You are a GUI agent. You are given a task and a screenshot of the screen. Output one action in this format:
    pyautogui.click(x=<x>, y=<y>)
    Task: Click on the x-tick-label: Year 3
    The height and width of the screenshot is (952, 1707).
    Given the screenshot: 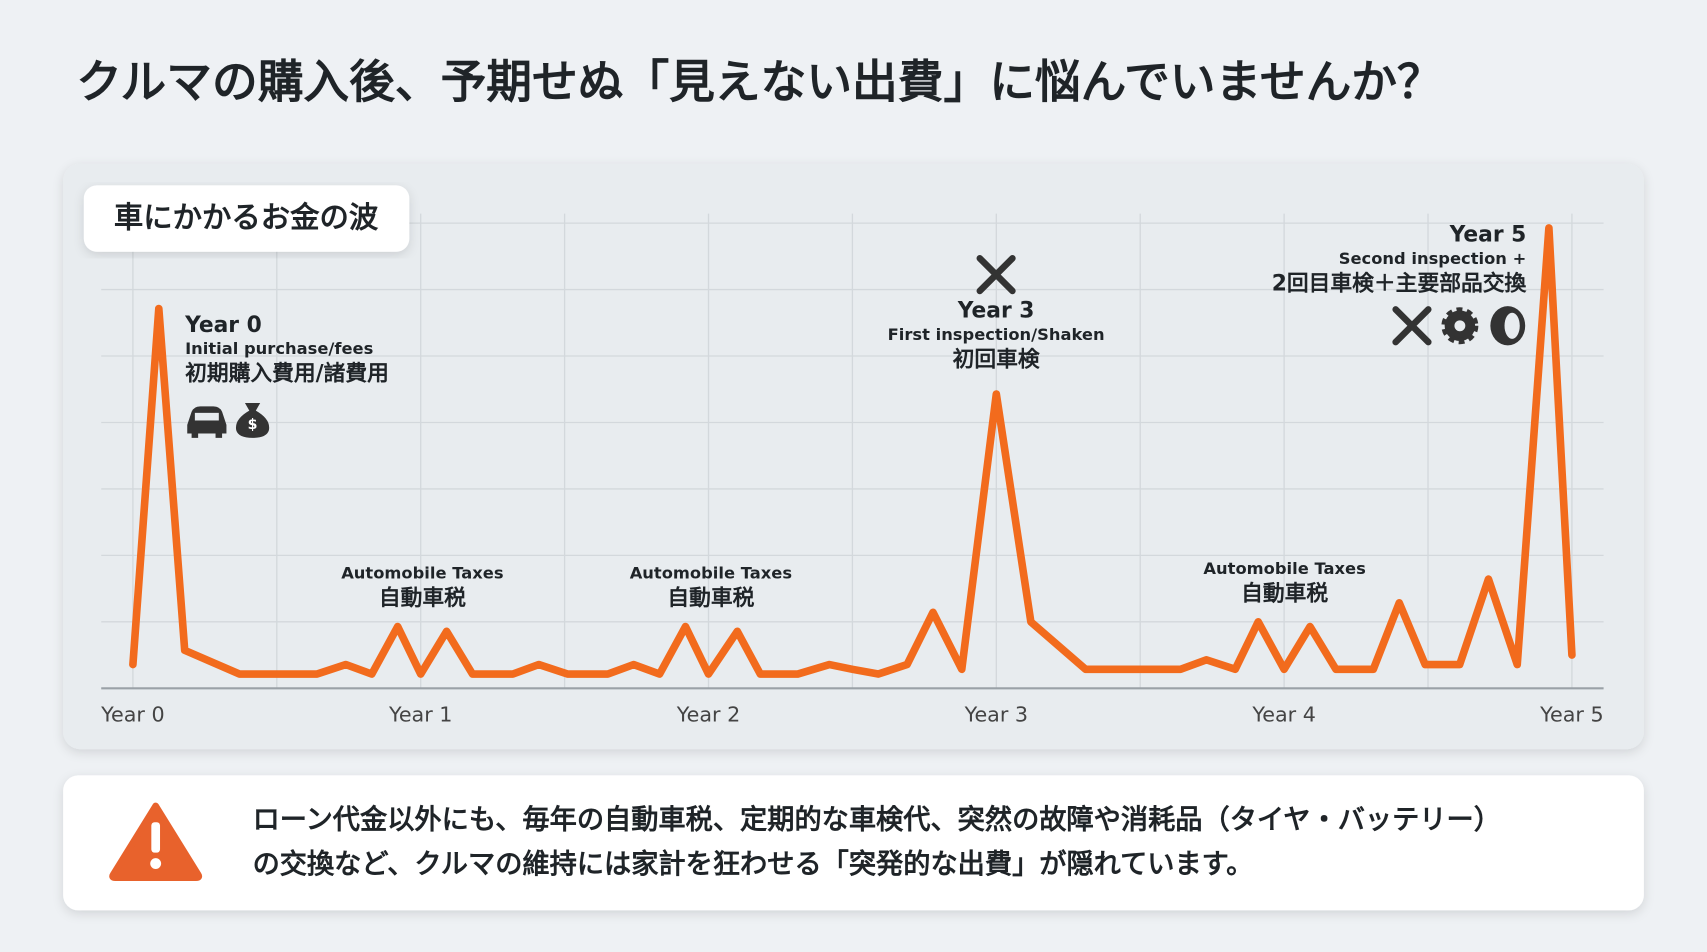 What is the action you would take?
    pyautogui.click(x=996, y=715)
    